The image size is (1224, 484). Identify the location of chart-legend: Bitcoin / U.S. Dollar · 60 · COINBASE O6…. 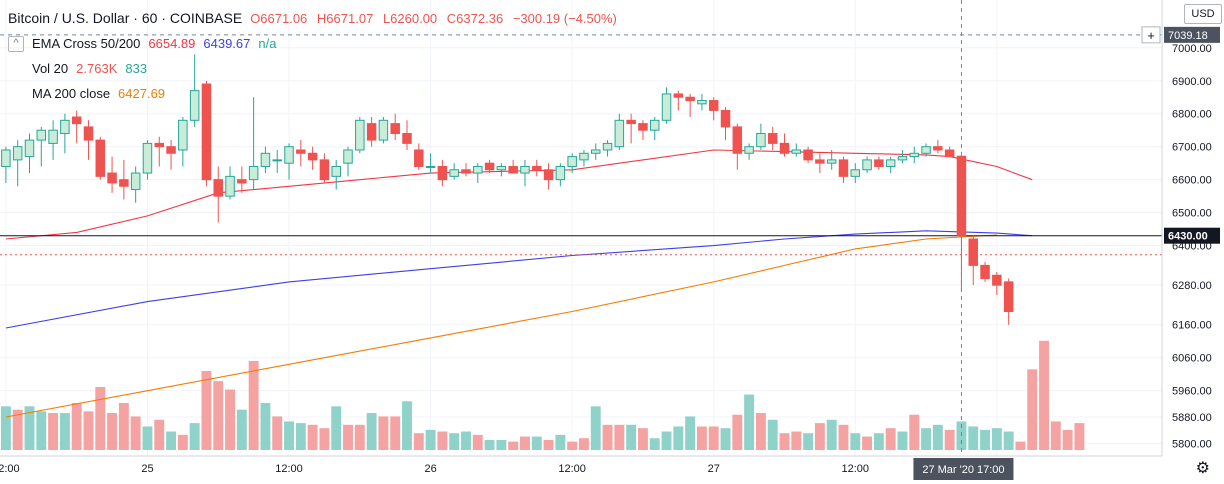
(315, 56).